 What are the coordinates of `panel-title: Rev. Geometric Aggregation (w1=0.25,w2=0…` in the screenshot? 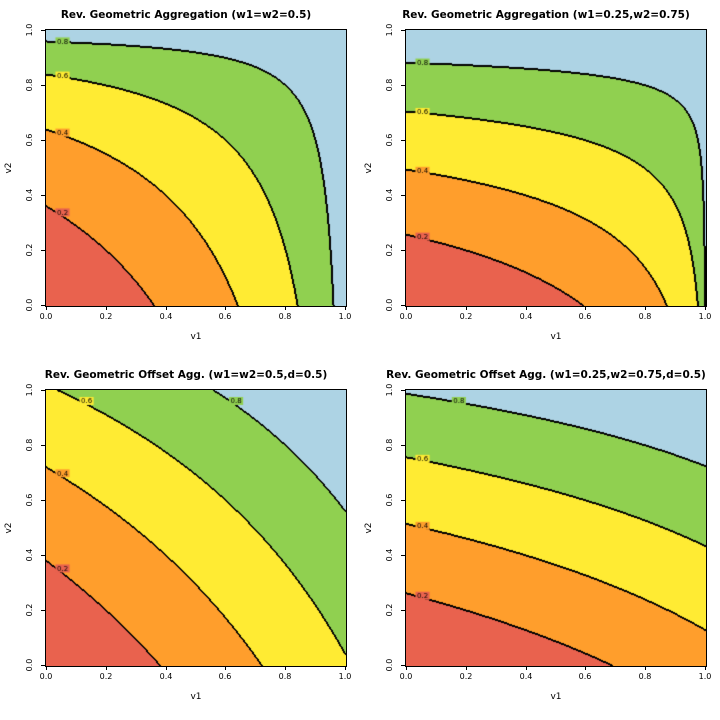 It's located at (546, 15).